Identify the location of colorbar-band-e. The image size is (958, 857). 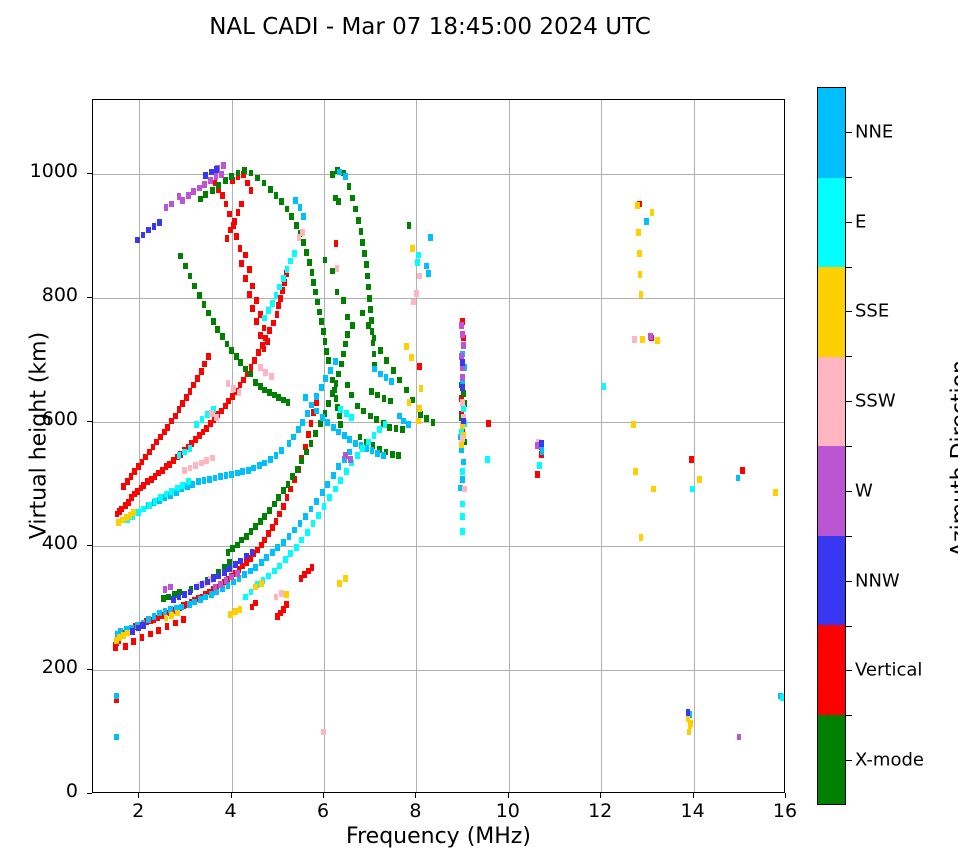
(831, 222).